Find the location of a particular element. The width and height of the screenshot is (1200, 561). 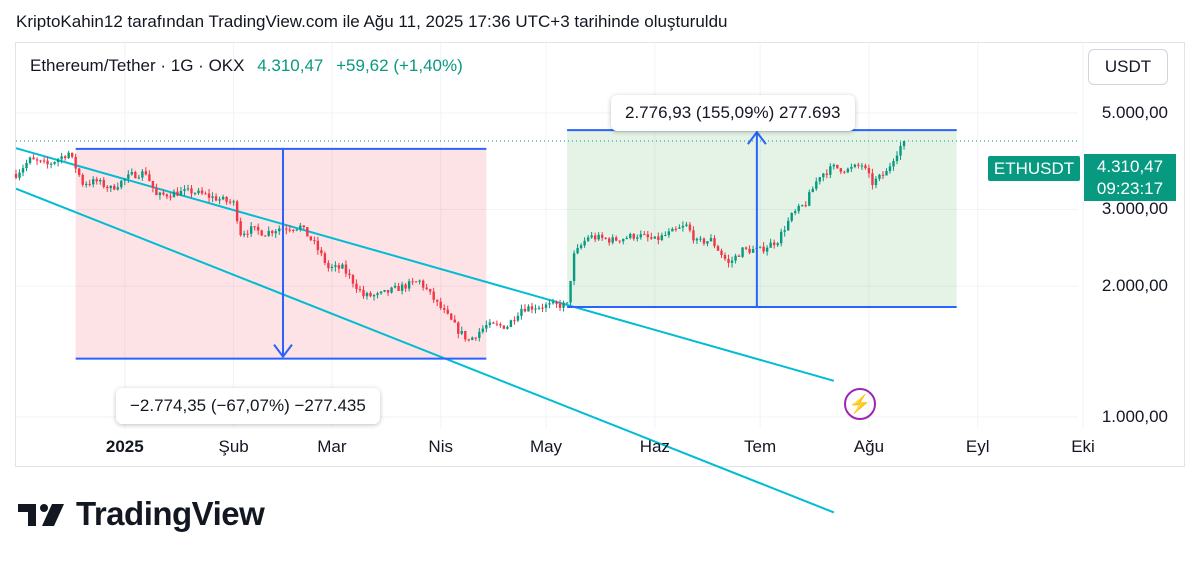

x-axis-label: Tem is located at coordinates (760, 446).